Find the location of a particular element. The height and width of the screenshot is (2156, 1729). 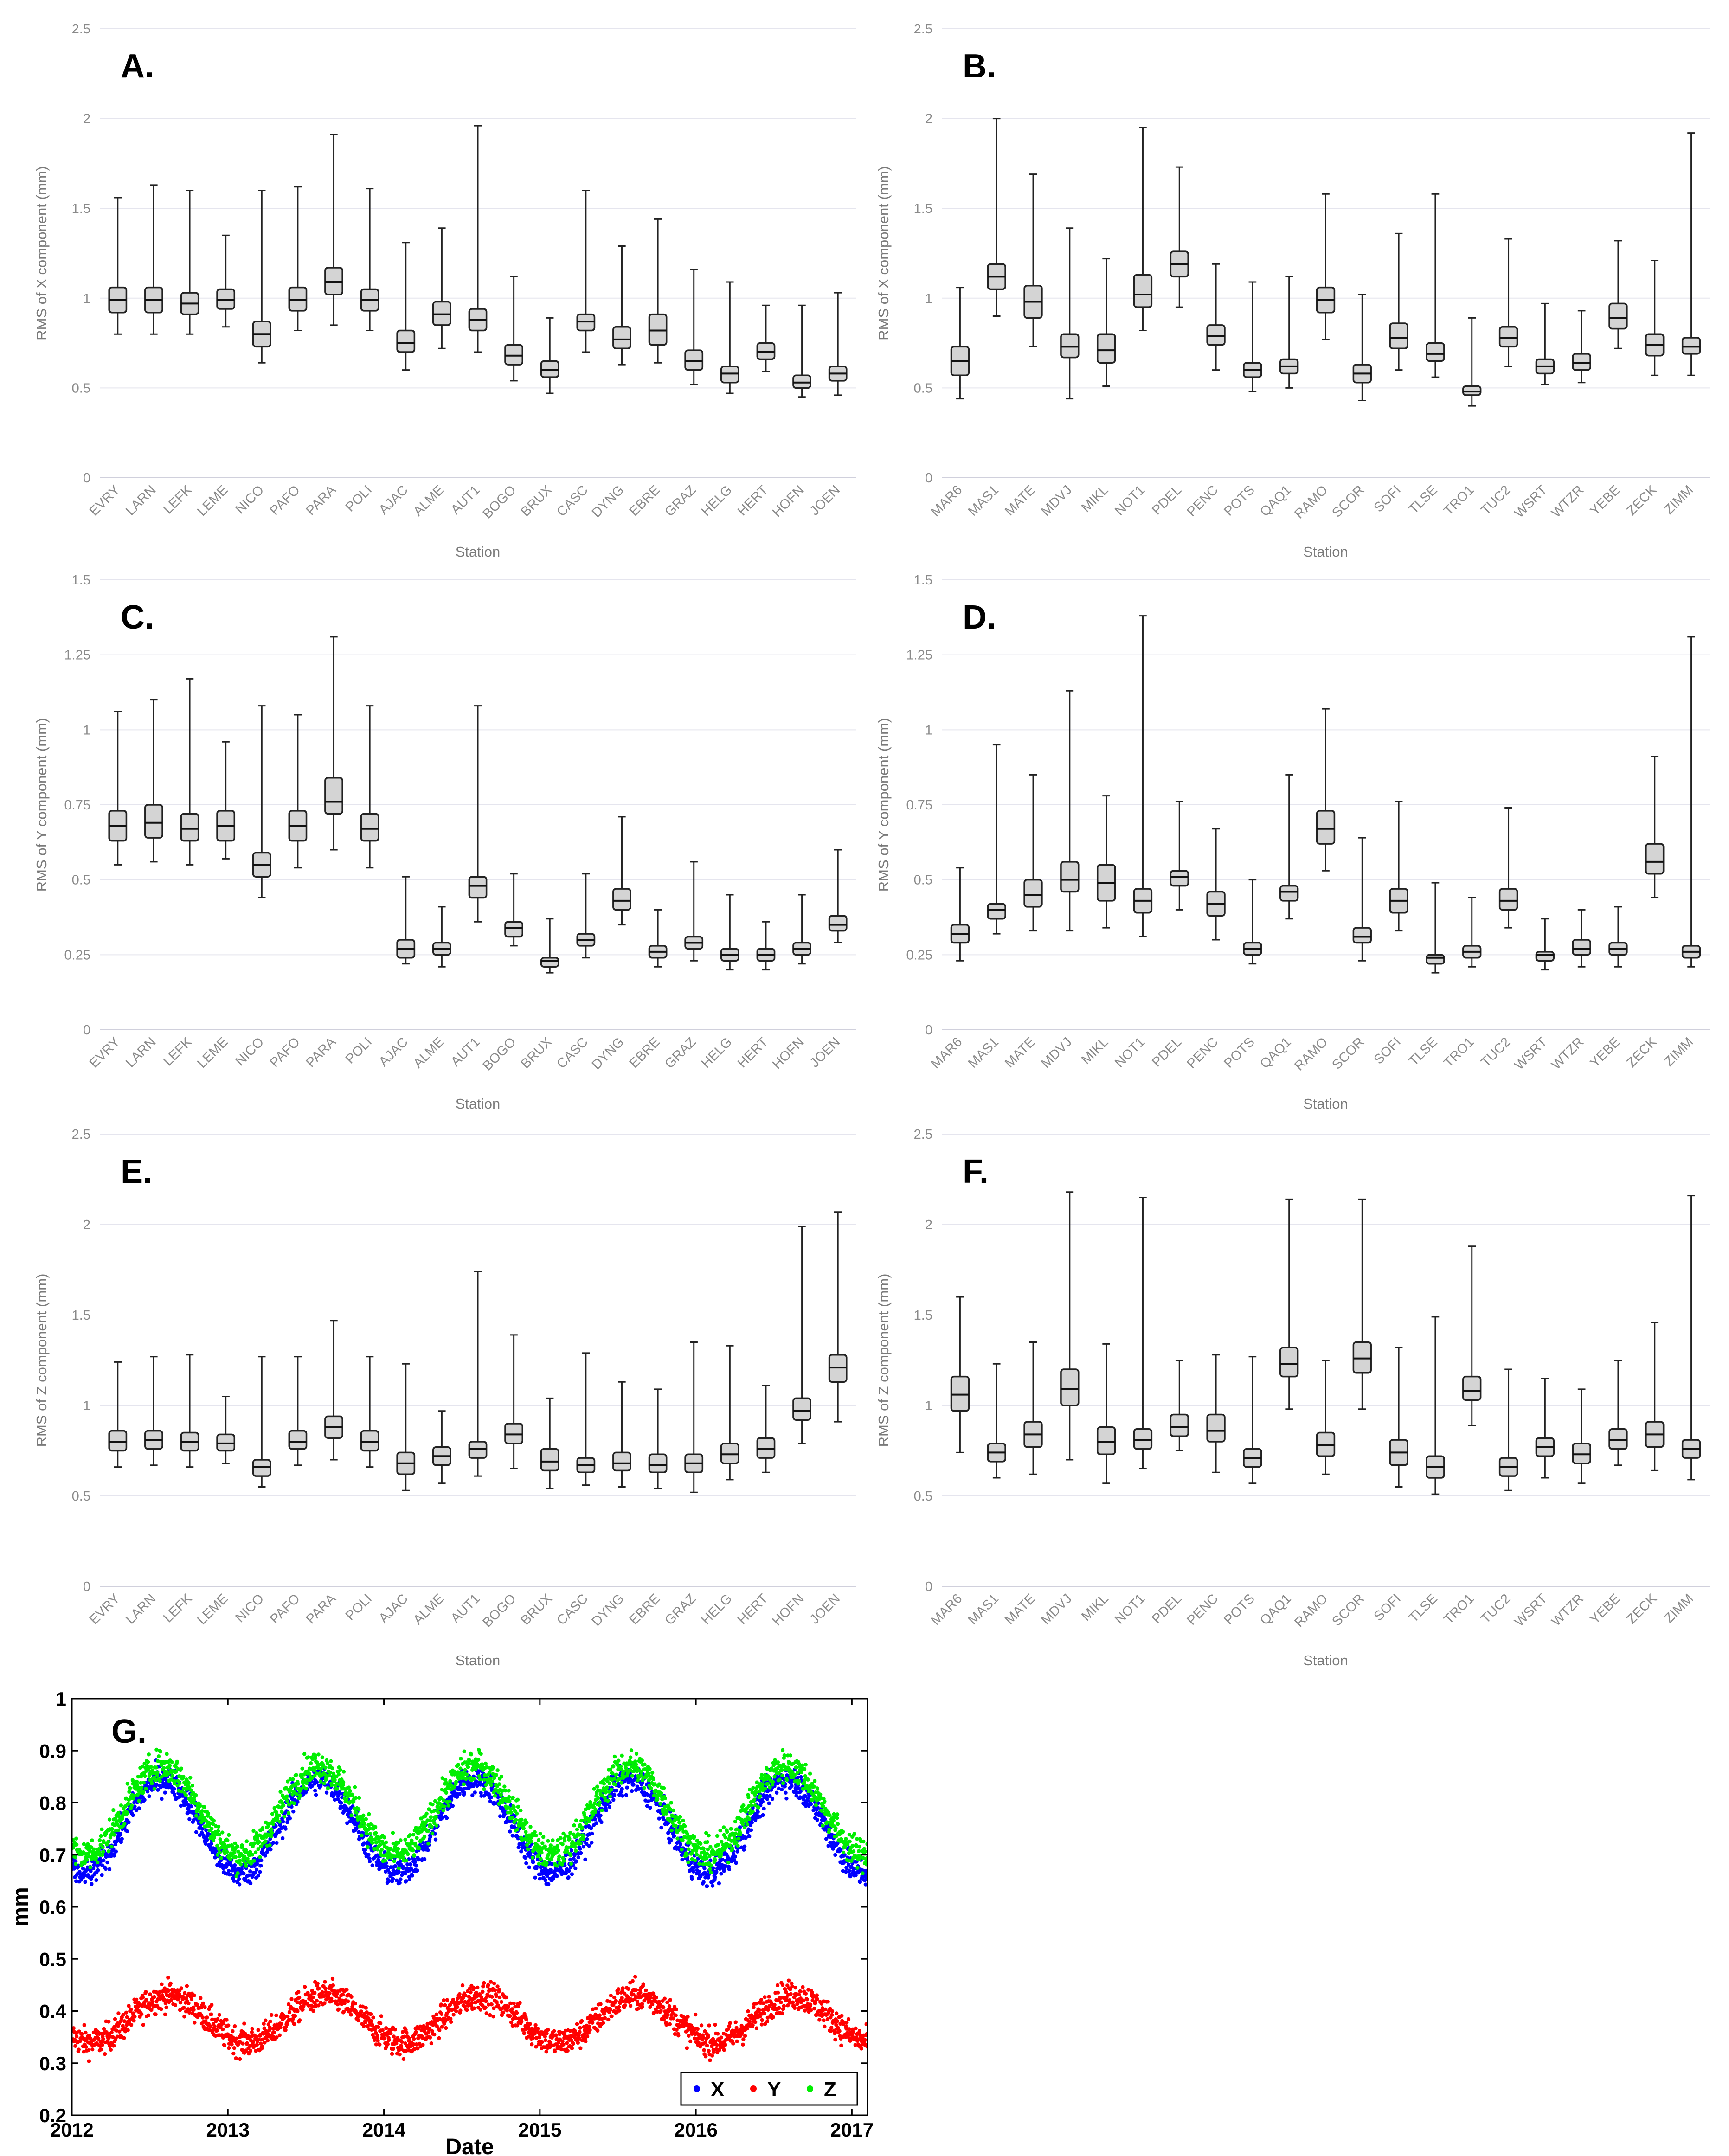

box-dyng is located at coordinates (621, 871).